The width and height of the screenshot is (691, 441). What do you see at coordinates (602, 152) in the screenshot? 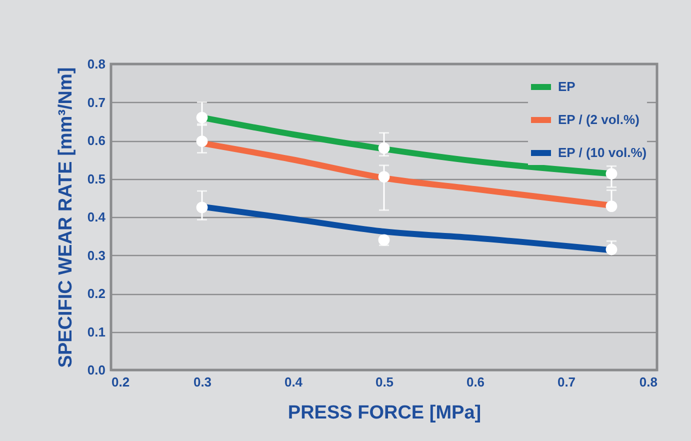
I see `legend-label: EP / (10 vol.%)` at bounding box center [602, 152].